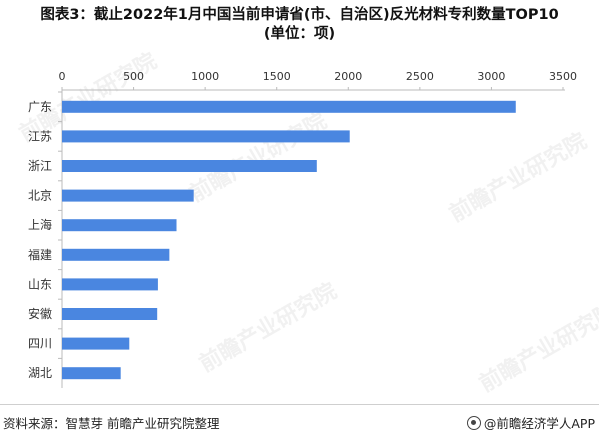 This screenshot has width=599, height=442. I want to click on x-tick-label: 3000, so click(491, 76).